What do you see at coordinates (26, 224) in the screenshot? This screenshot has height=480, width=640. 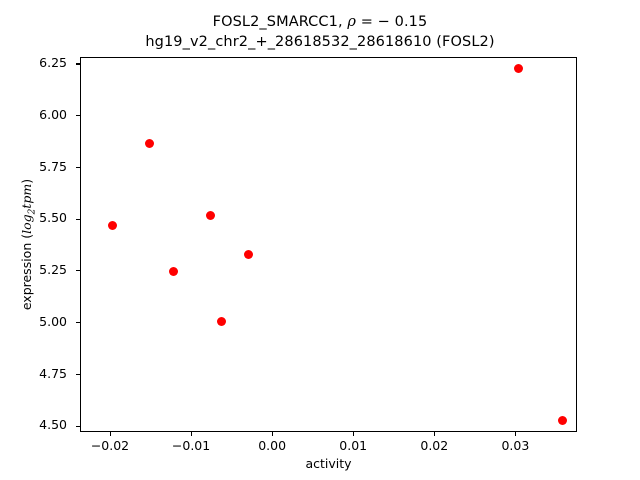 I see `y-axis-label-log: log` at bounding box center [26, 224].